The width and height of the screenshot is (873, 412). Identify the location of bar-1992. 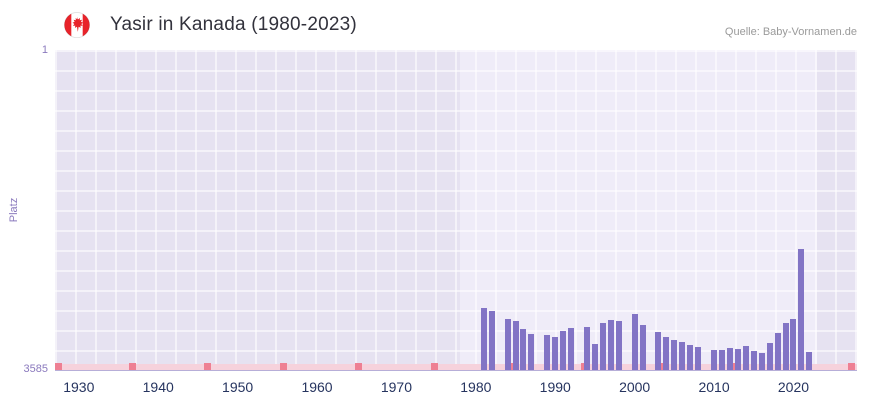
(571, 349).